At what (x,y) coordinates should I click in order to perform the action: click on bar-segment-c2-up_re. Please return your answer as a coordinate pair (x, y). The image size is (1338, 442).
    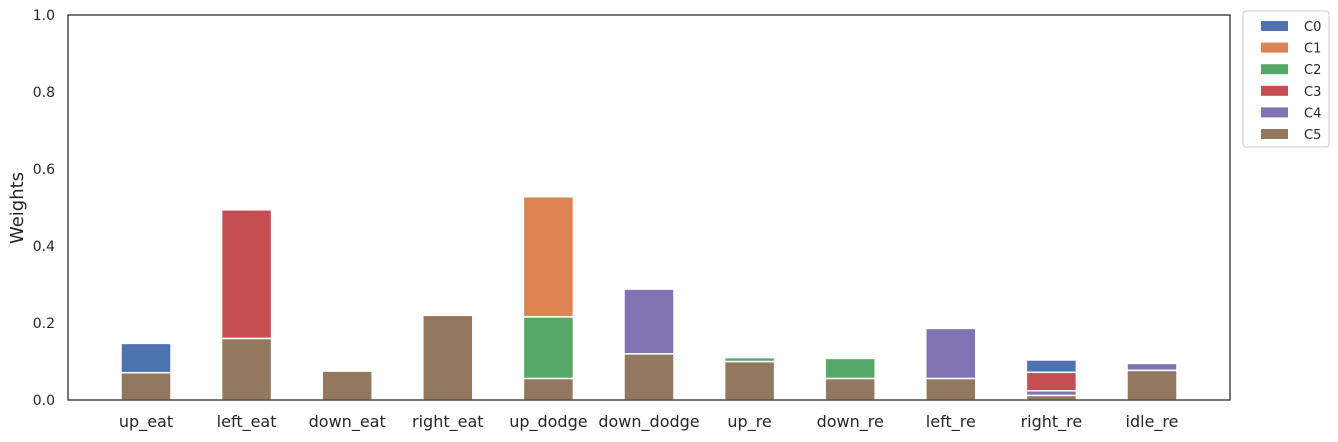
    Looking at the image, I should click on (749, 359).